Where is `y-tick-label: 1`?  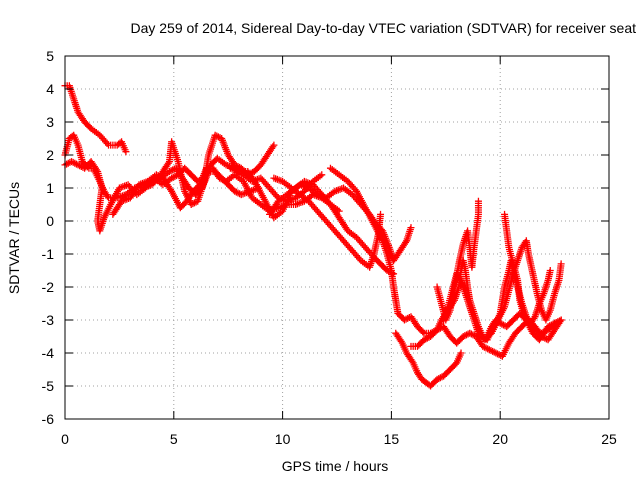
y-tick-label: 1 is located at coordinates (50, 188).